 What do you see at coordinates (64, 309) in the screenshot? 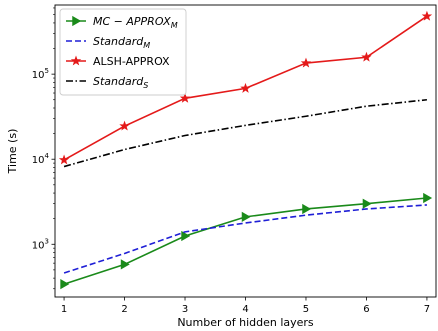
I see `x-tick-label: 1` at bounding box center [64, 309].